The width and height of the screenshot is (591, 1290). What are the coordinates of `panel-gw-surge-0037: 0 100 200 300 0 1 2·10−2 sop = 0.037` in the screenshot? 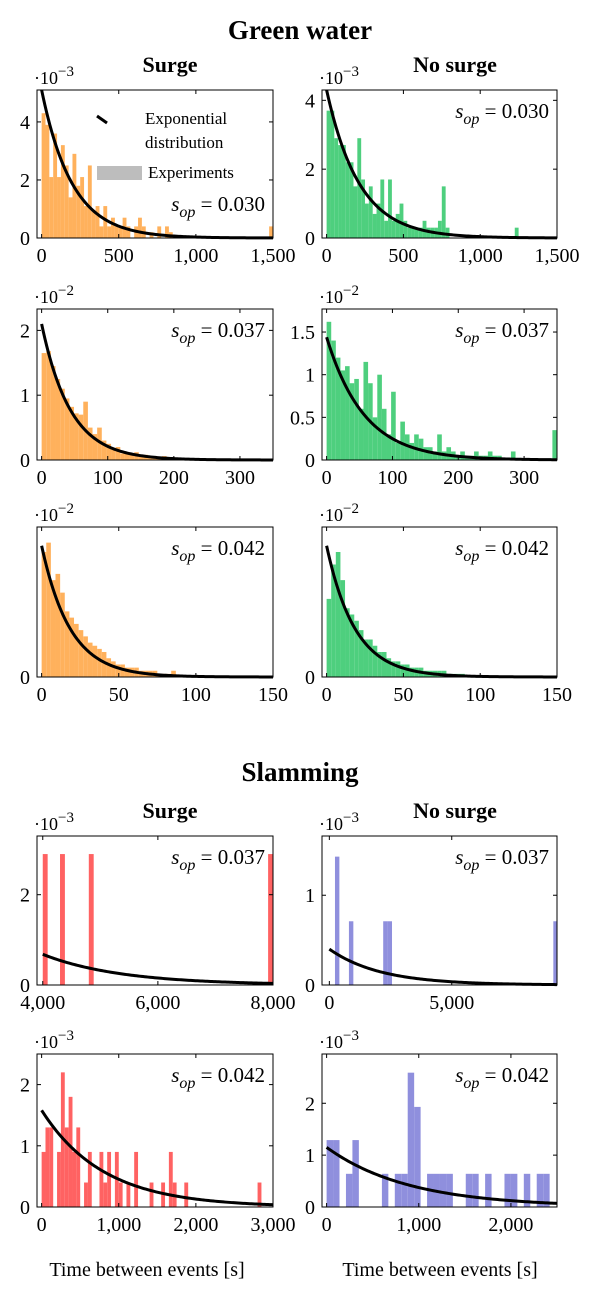 It's located at (147, 386).